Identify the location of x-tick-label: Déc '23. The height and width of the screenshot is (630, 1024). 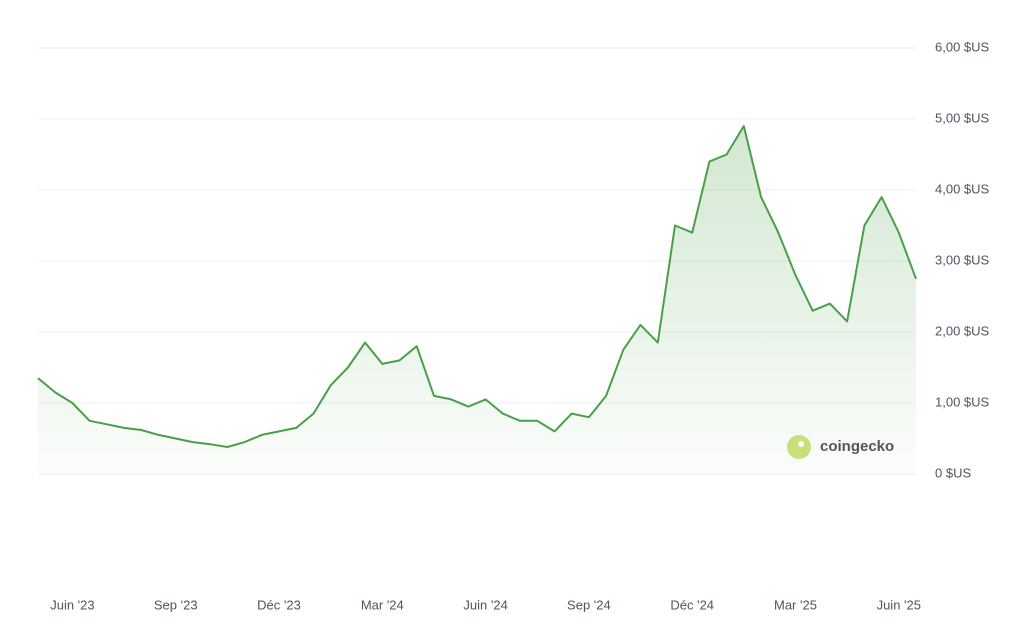
(279, 604).